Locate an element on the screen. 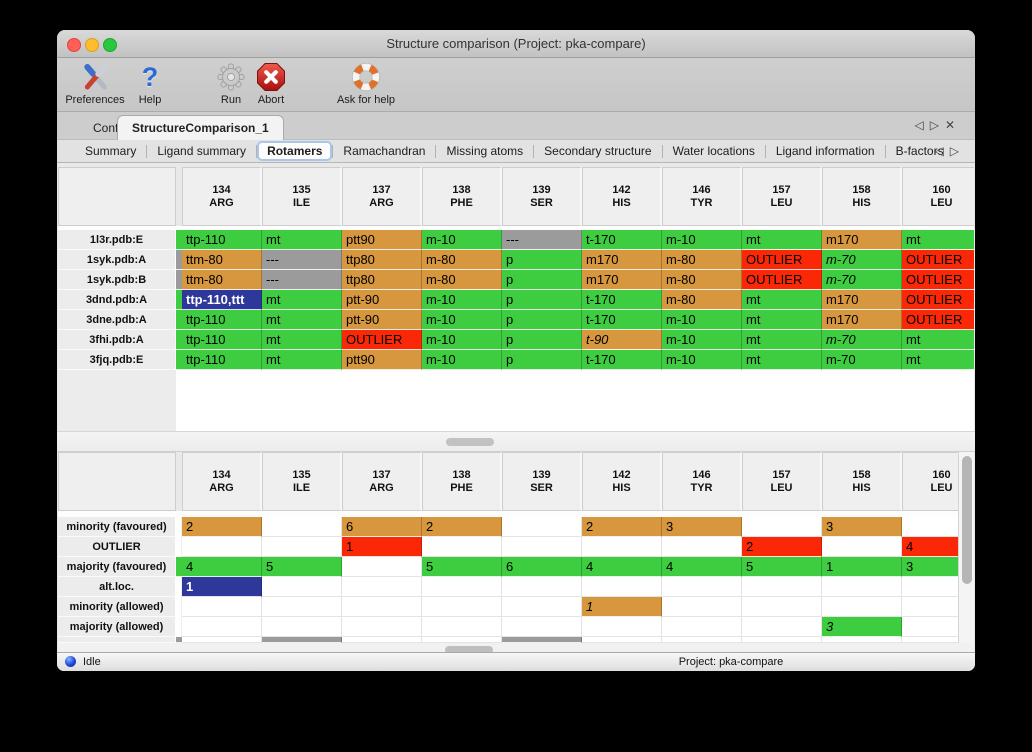  row-label: minority (allowed) is located at coordinates (117, 607).